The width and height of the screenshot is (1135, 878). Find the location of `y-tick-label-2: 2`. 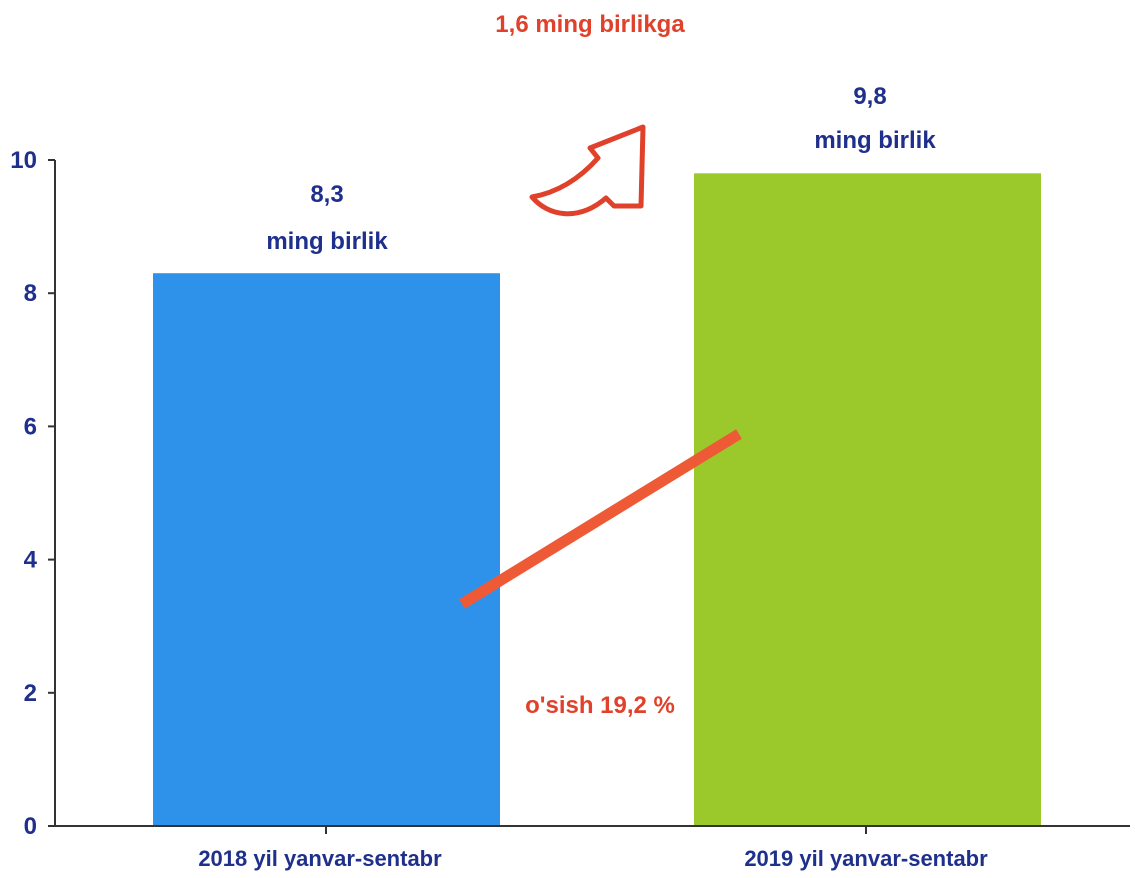

y-tick-label-2: 2 is located at coordinates (30, 693).